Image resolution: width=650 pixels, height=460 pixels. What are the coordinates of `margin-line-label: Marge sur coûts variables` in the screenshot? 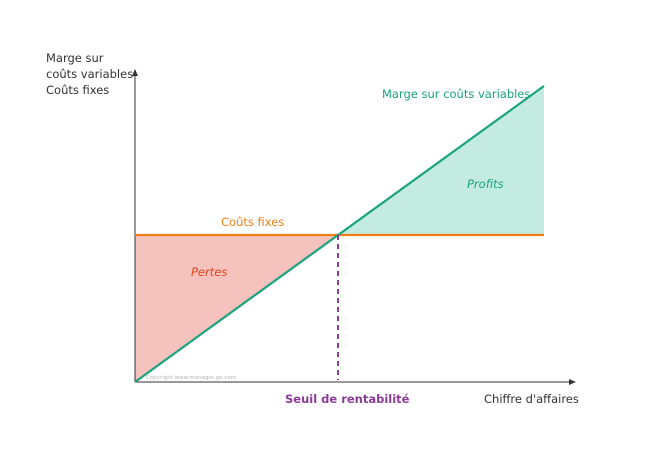 It's located at (456, 94).